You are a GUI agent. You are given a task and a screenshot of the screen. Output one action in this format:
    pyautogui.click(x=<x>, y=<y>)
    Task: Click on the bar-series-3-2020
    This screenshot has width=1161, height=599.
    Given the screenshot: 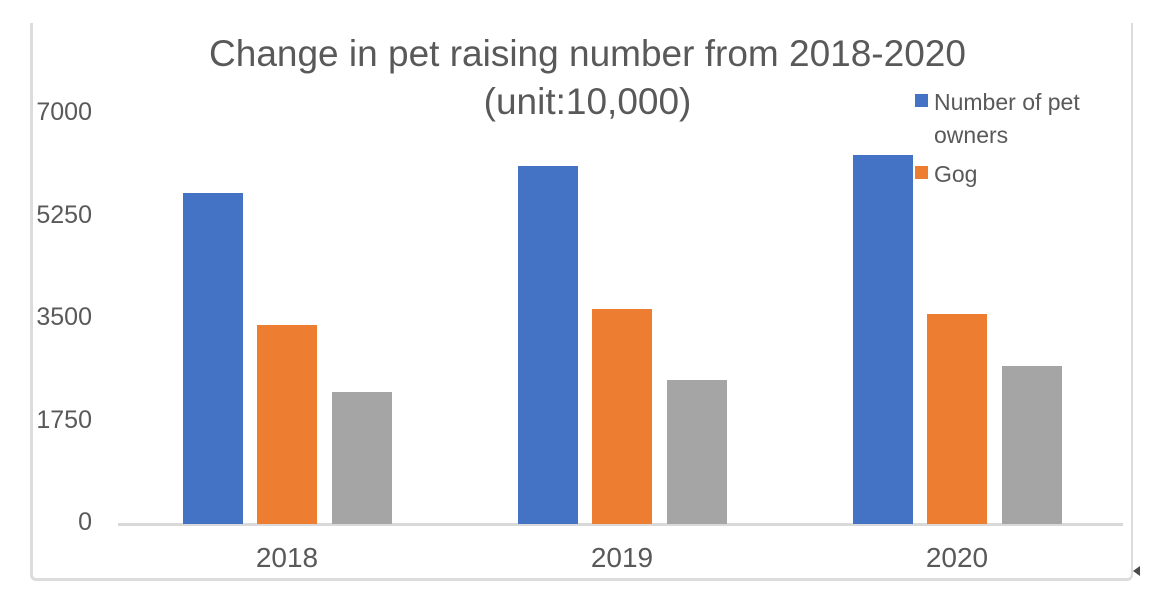 What is the action you would take?
    pyautogui.click(x=1031, y=444)
    